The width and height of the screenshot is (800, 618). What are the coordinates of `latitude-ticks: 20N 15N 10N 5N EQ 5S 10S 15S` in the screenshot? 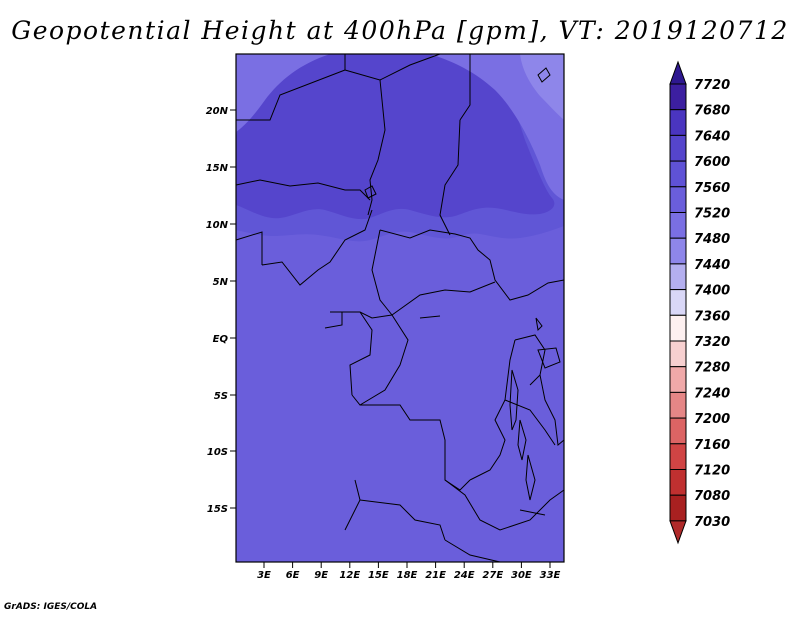 It's located at (221, 310).